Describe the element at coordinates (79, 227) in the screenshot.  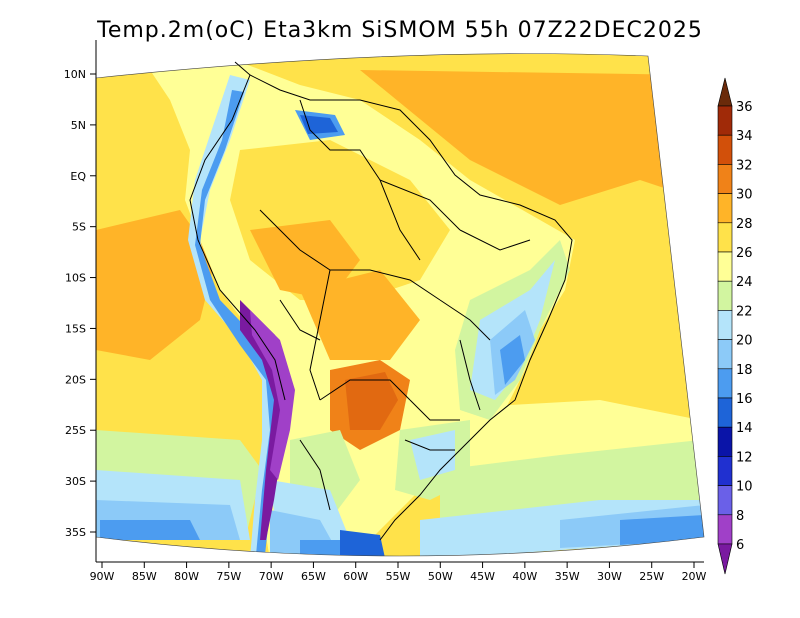
I see `lat-tick-label: 5S` at that location.